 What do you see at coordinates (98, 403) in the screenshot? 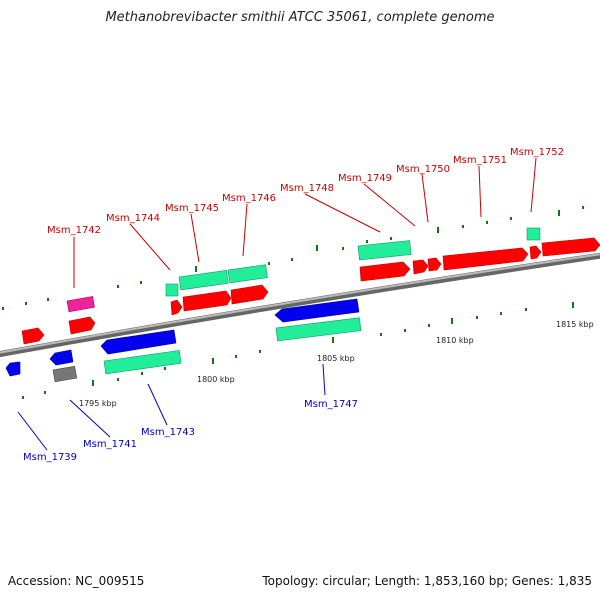
I see `scale-label-1795: 1795 kbp` at bounding box center [98, 403].